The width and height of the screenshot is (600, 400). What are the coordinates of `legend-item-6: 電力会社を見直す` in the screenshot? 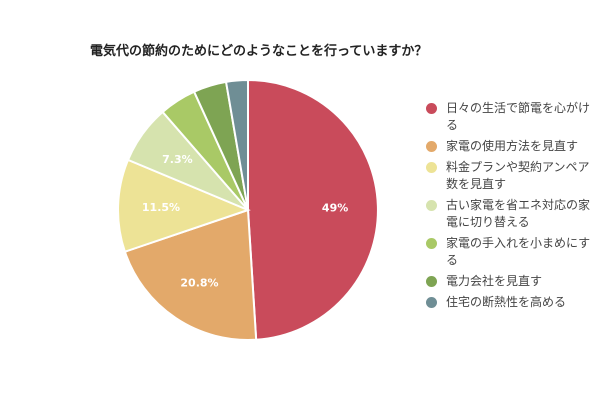 It's located at (507, 281).